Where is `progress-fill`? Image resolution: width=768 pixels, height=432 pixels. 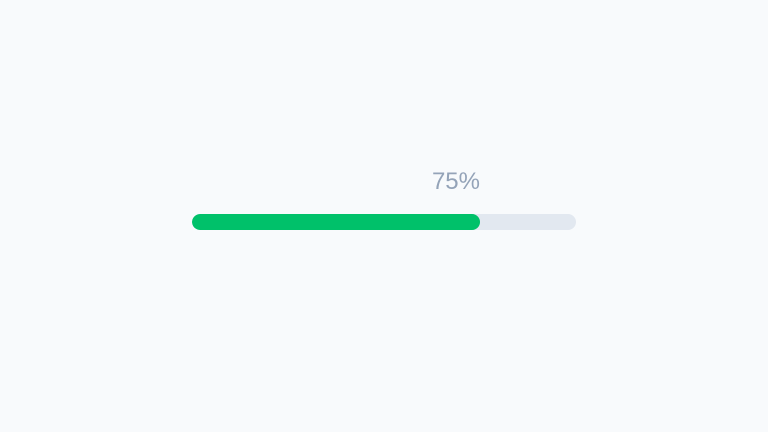
progress-fill is located at coordinates (336, 222).